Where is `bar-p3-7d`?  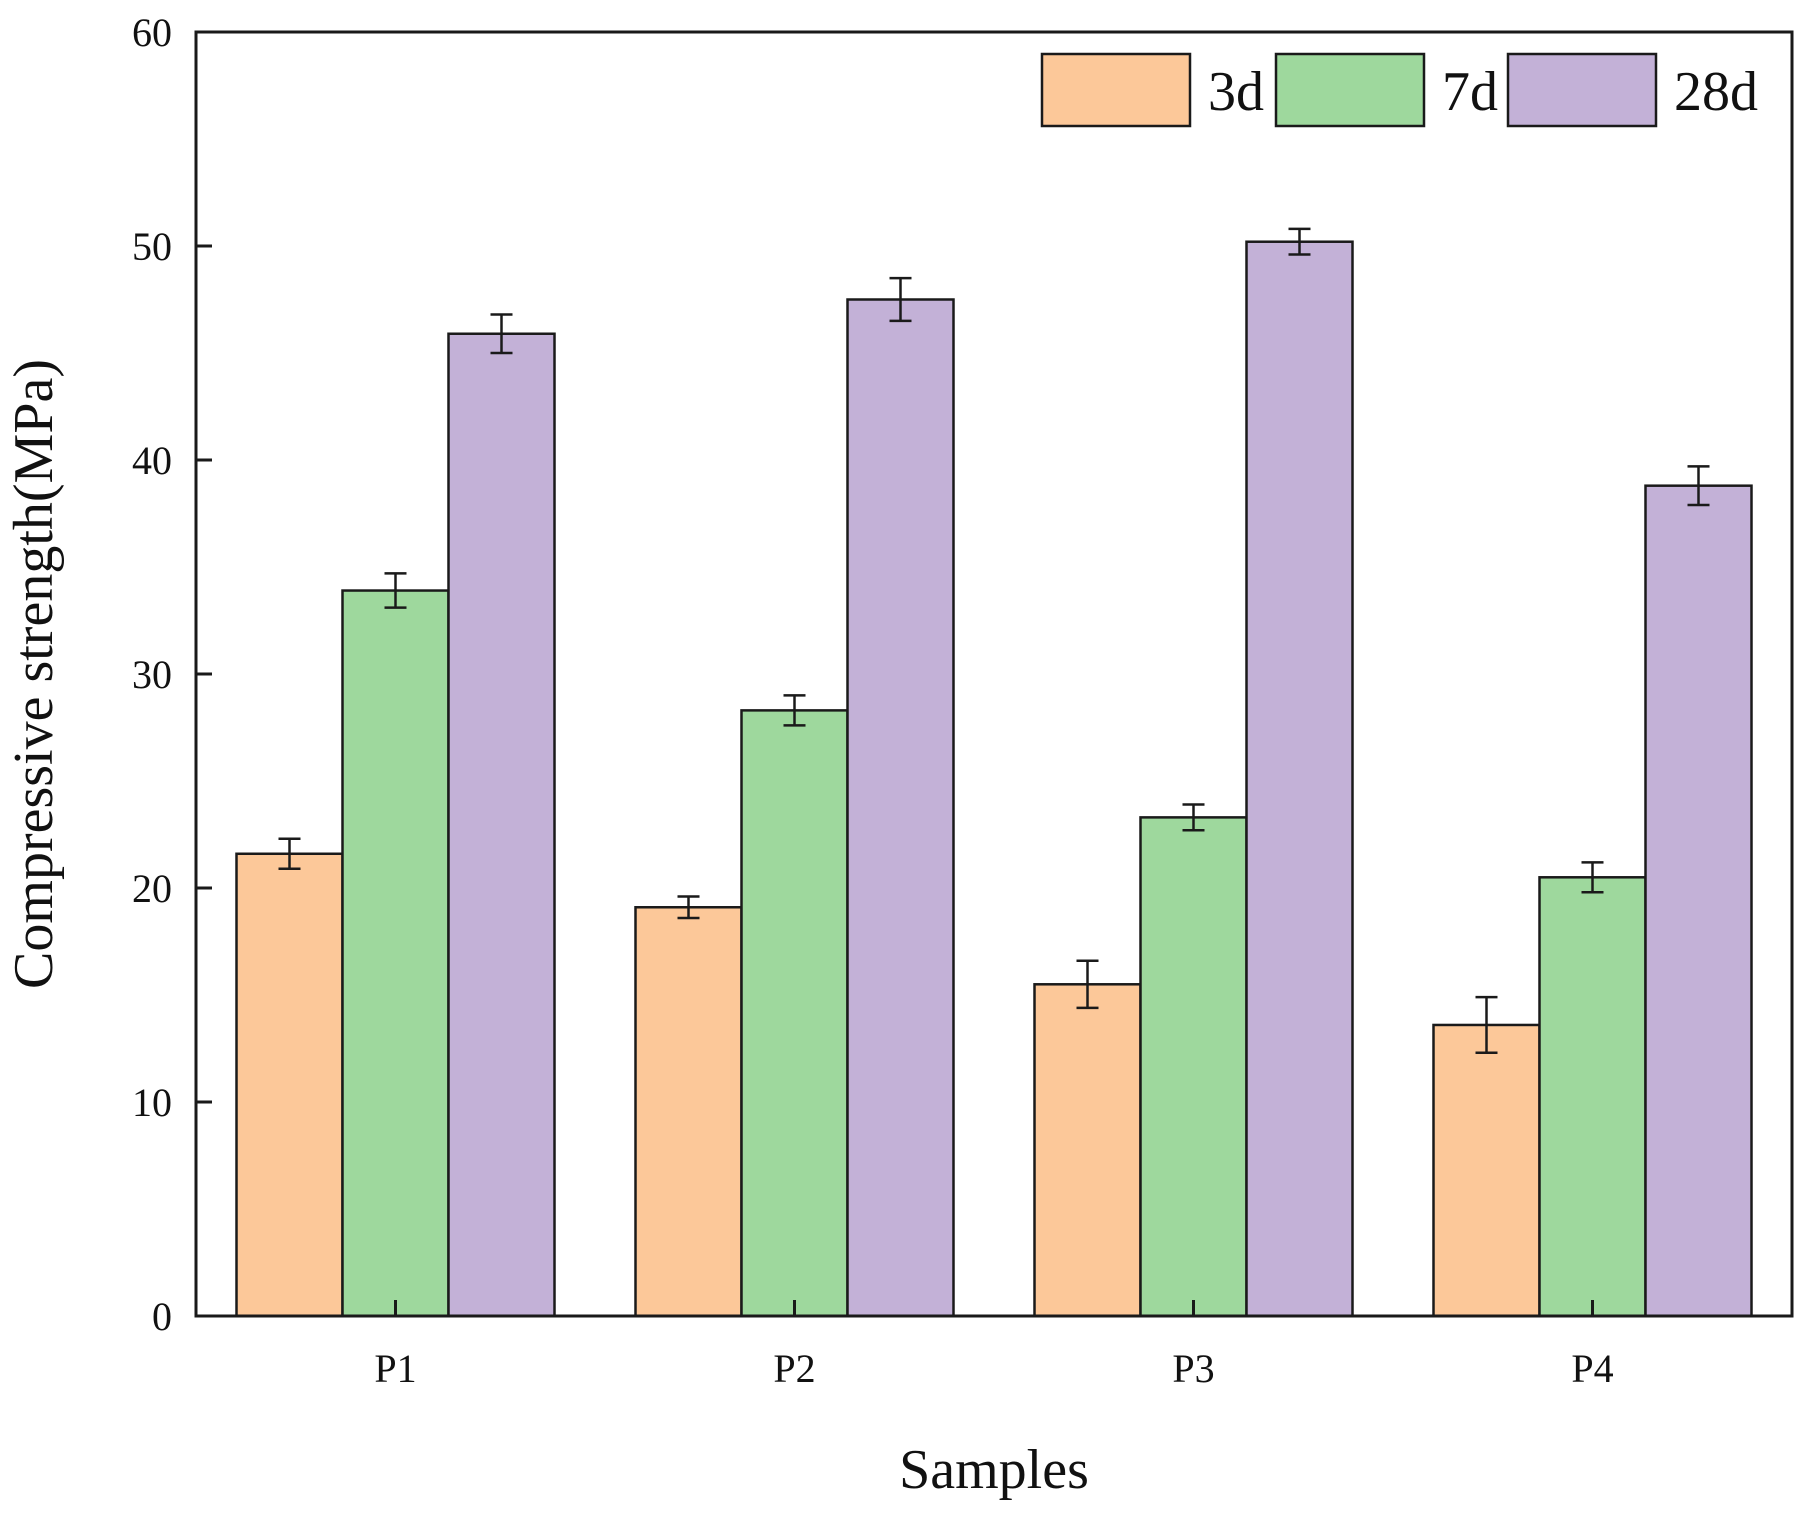 bar-p3-7d is located at coordinates (1193, 1067).